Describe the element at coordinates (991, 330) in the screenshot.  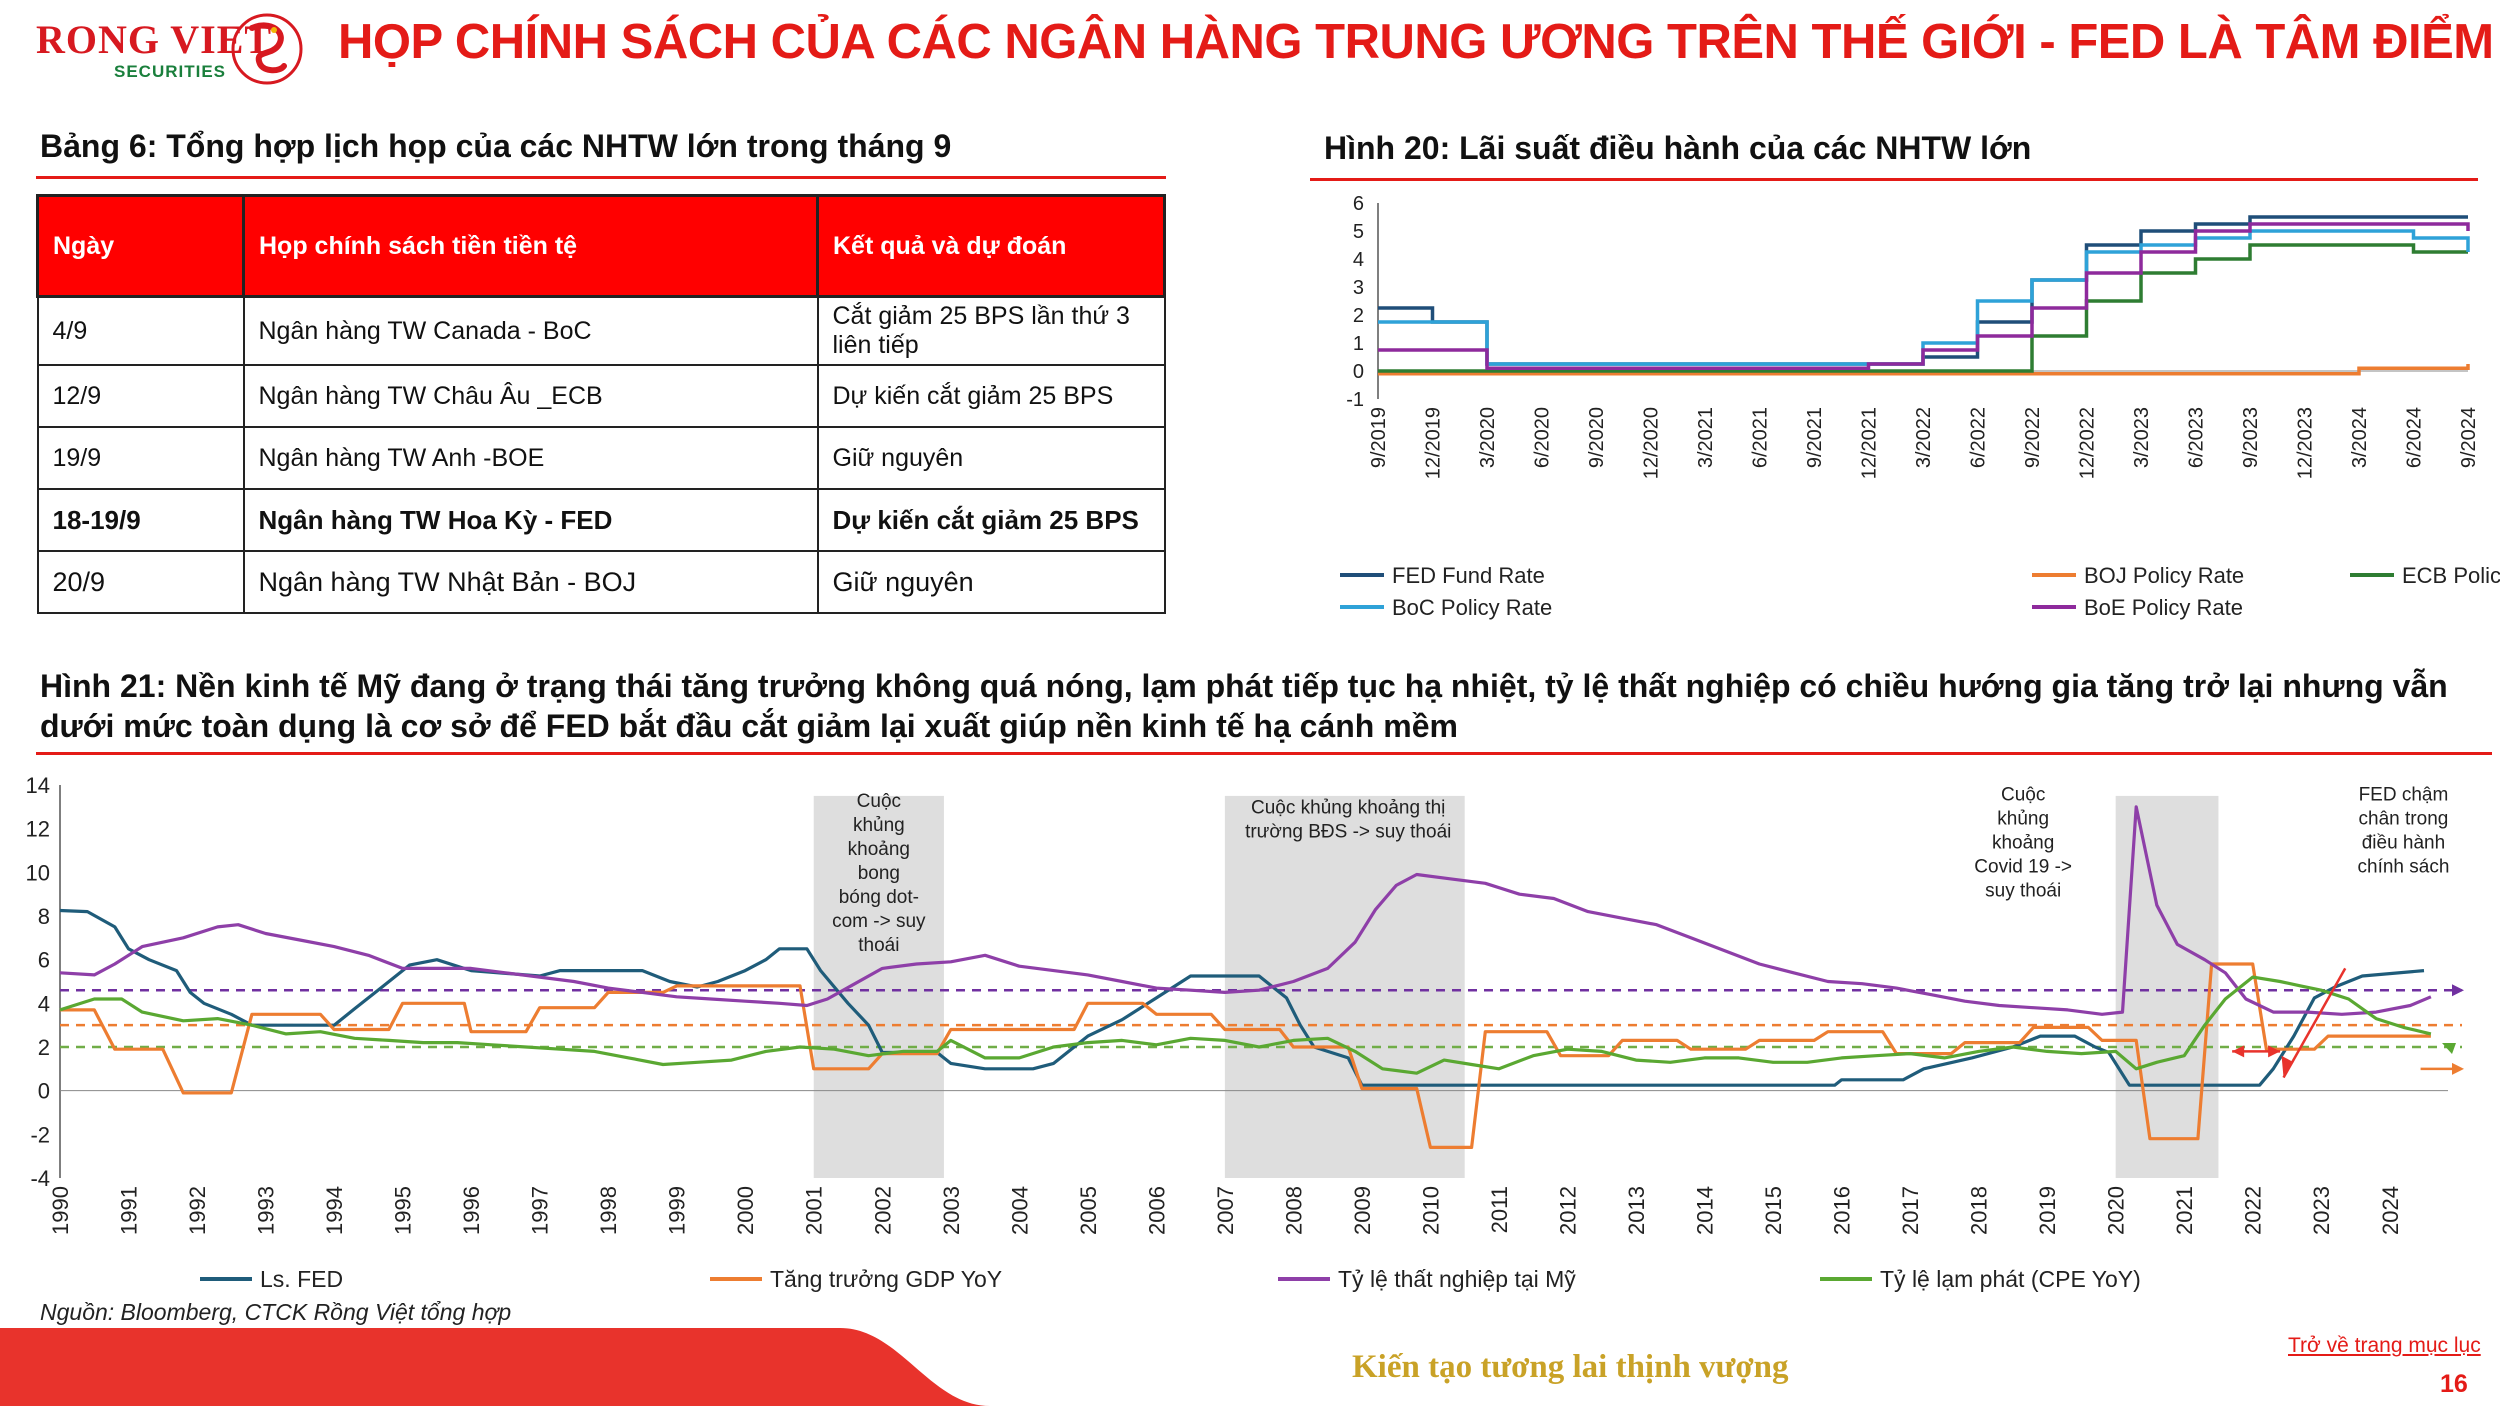
I see `table-cell: Cắt giảm 25 BPS lần thứ 3 liên tiếp` at that location.